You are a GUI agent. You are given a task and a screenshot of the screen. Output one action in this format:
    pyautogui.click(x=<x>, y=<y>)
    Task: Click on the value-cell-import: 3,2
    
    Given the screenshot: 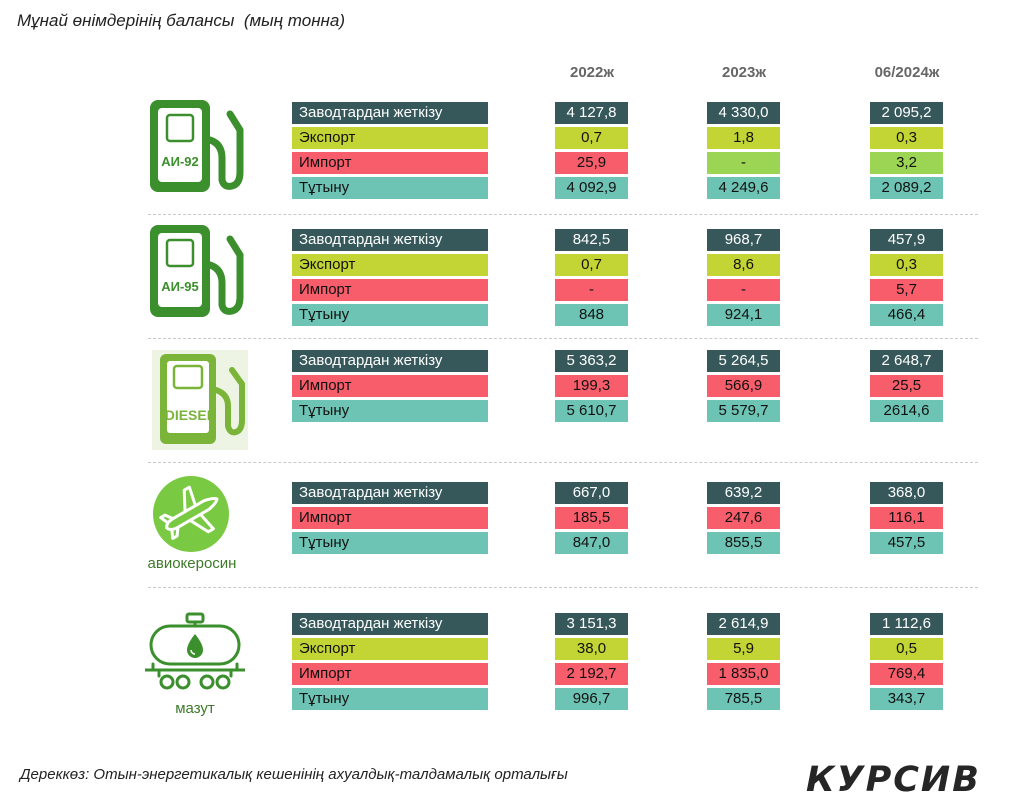 What is the action you would take?
    pyautogui.click(x=906, y=163)
    